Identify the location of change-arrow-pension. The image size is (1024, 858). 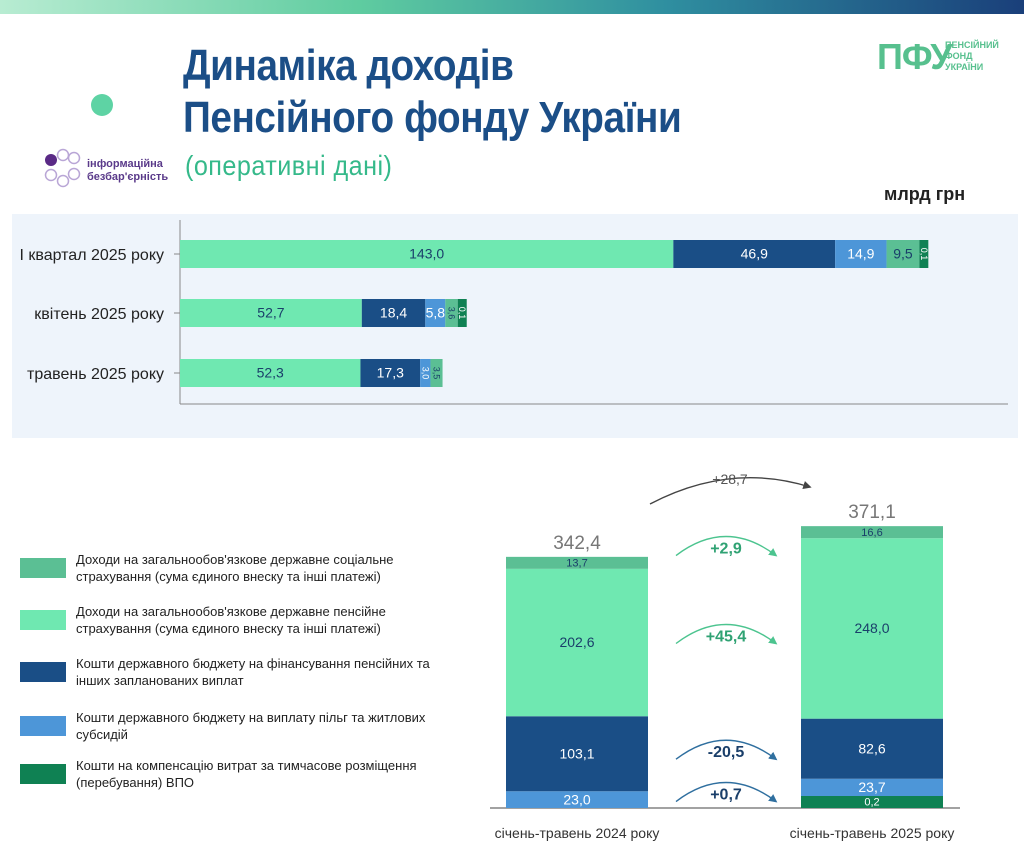
(726, 634).